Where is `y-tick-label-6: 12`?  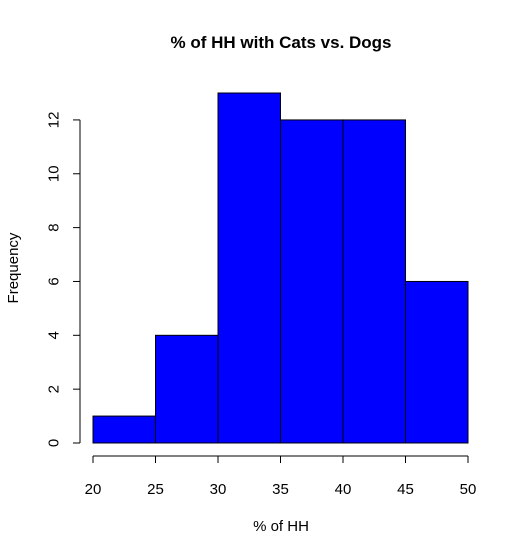 y-tick-label-6: 12 is located at coordinates (54, 120).